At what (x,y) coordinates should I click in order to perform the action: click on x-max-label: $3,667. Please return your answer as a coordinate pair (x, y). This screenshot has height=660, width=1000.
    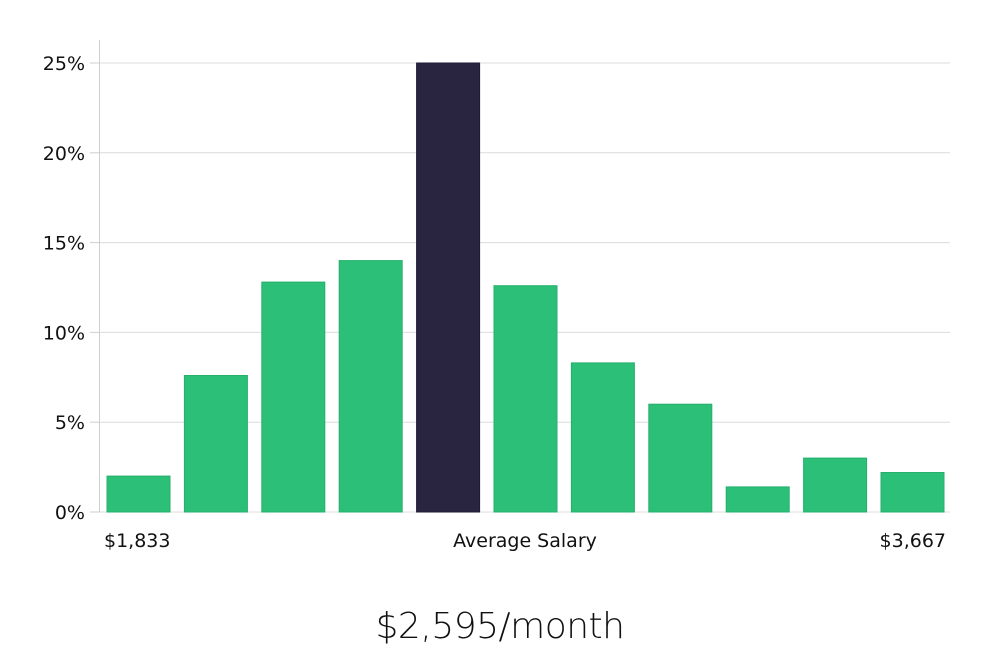
    Looking at the image, I should click on (913, 541).